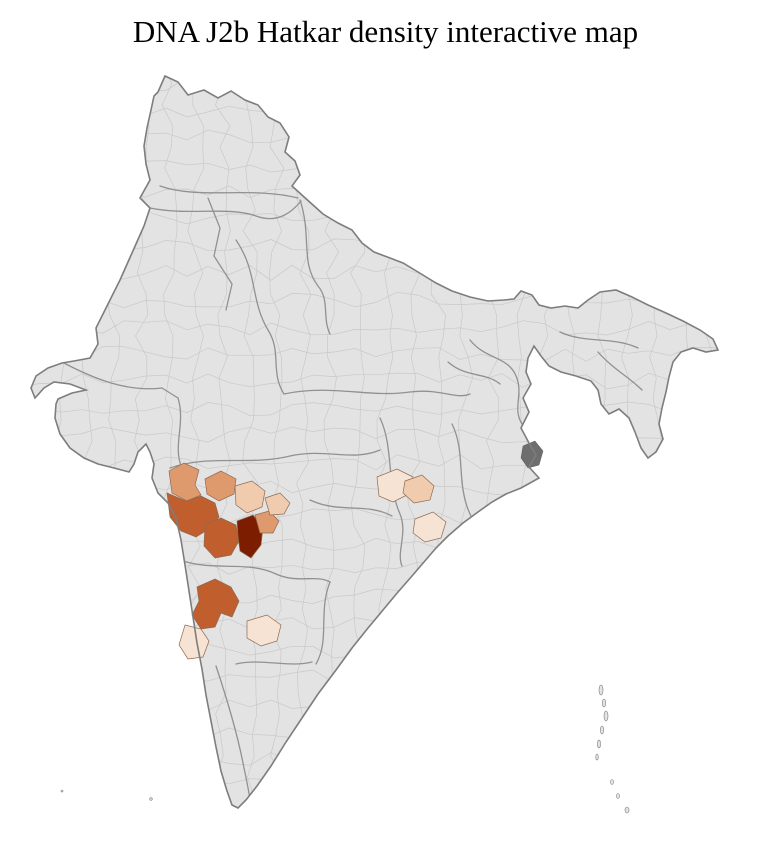 This screenshot has height=841, width=771. I want to click on density-region-r8, so click(277, 504).